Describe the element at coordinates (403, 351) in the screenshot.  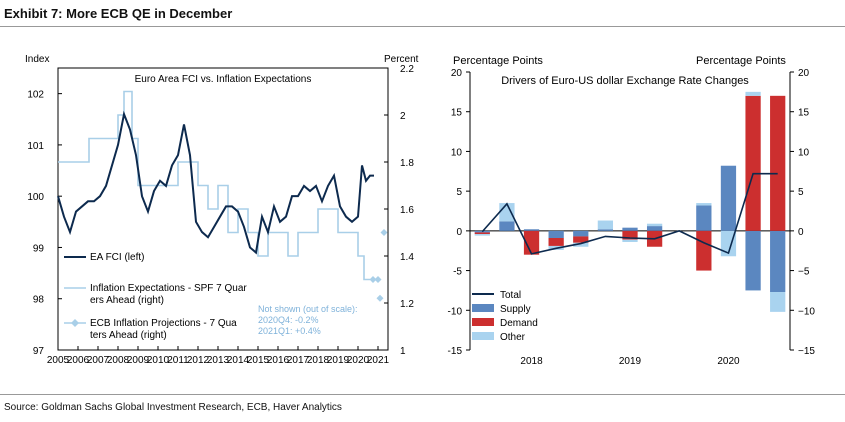
I see `right-tick-label: 1` at that location.